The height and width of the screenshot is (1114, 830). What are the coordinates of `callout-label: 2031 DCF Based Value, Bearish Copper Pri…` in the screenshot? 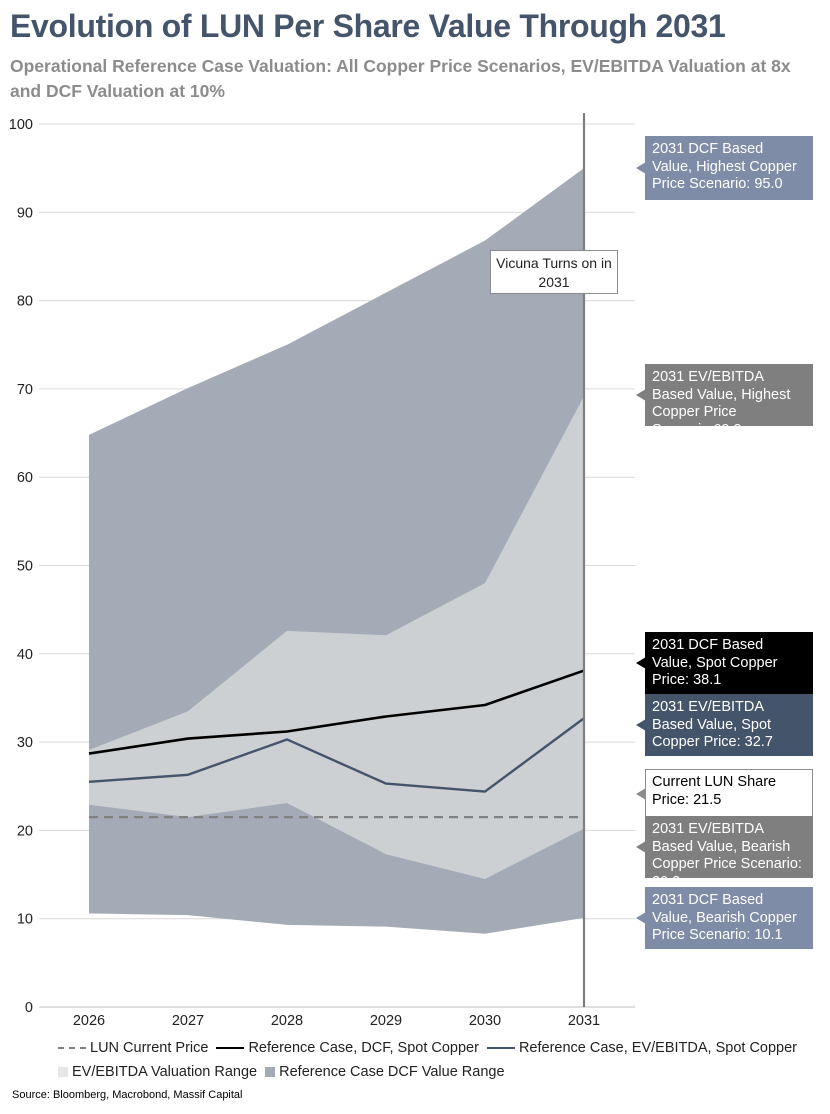 It's located at (724, 918).